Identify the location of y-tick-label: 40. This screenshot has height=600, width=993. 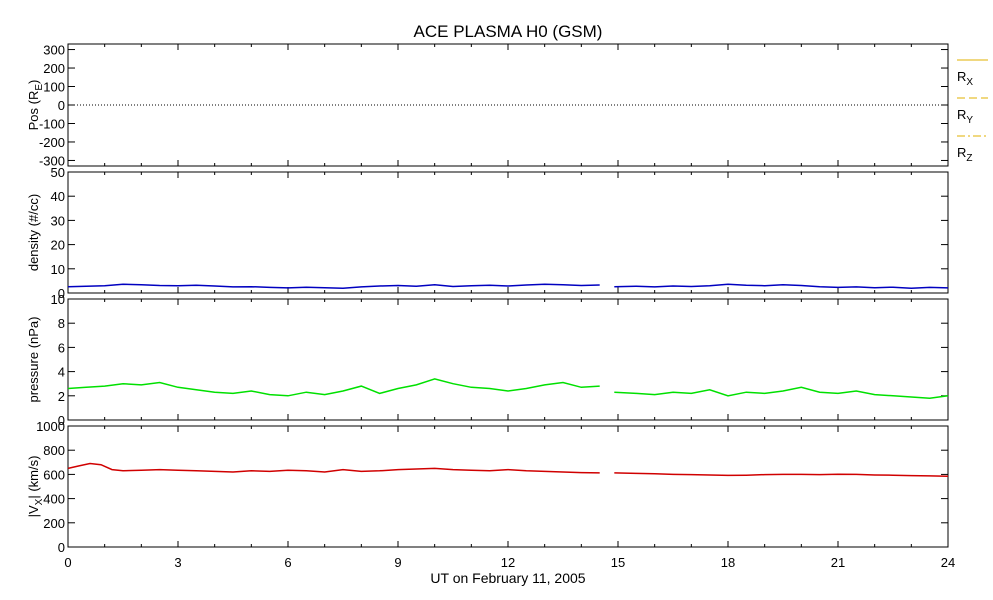
(58, 196).